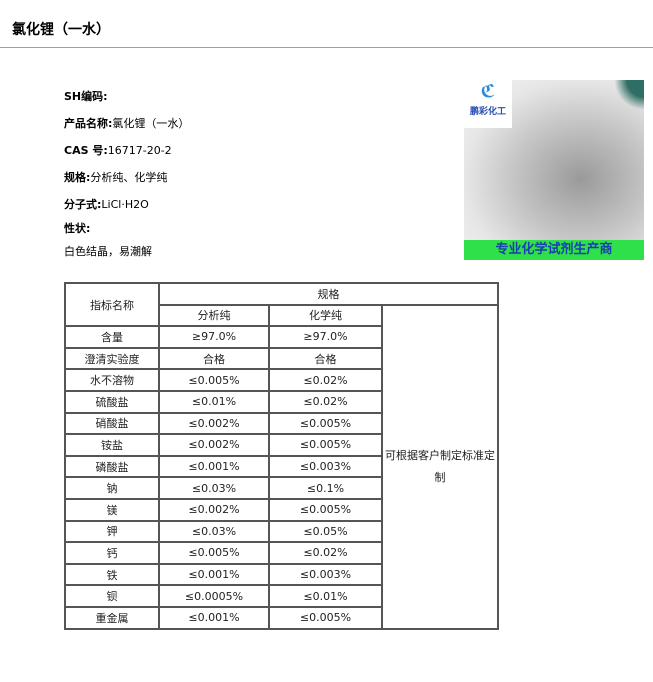 The image size is (653, 682). What do you see at coordinates (112, 401) in the screenshot?
I see `item-name: 硫酸盐` at bounding box center [112, 401].